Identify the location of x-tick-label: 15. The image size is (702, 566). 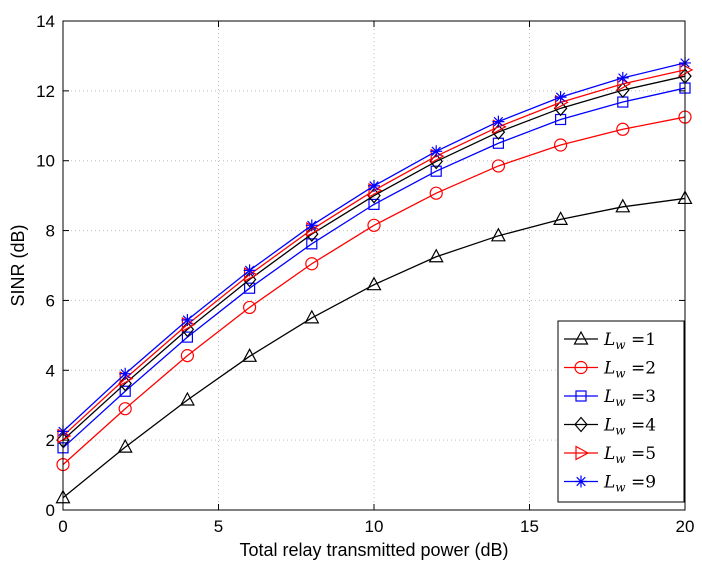
(529, 526).